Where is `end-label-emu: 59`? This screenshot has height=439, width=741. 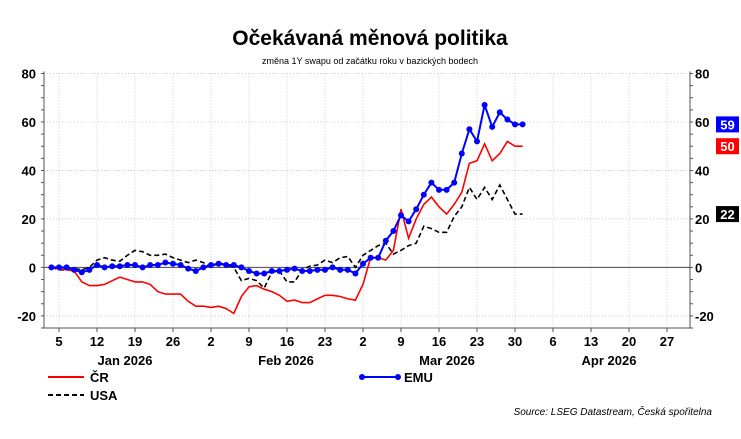
end-label-emu: 59 is located at coordinates (727, 124).